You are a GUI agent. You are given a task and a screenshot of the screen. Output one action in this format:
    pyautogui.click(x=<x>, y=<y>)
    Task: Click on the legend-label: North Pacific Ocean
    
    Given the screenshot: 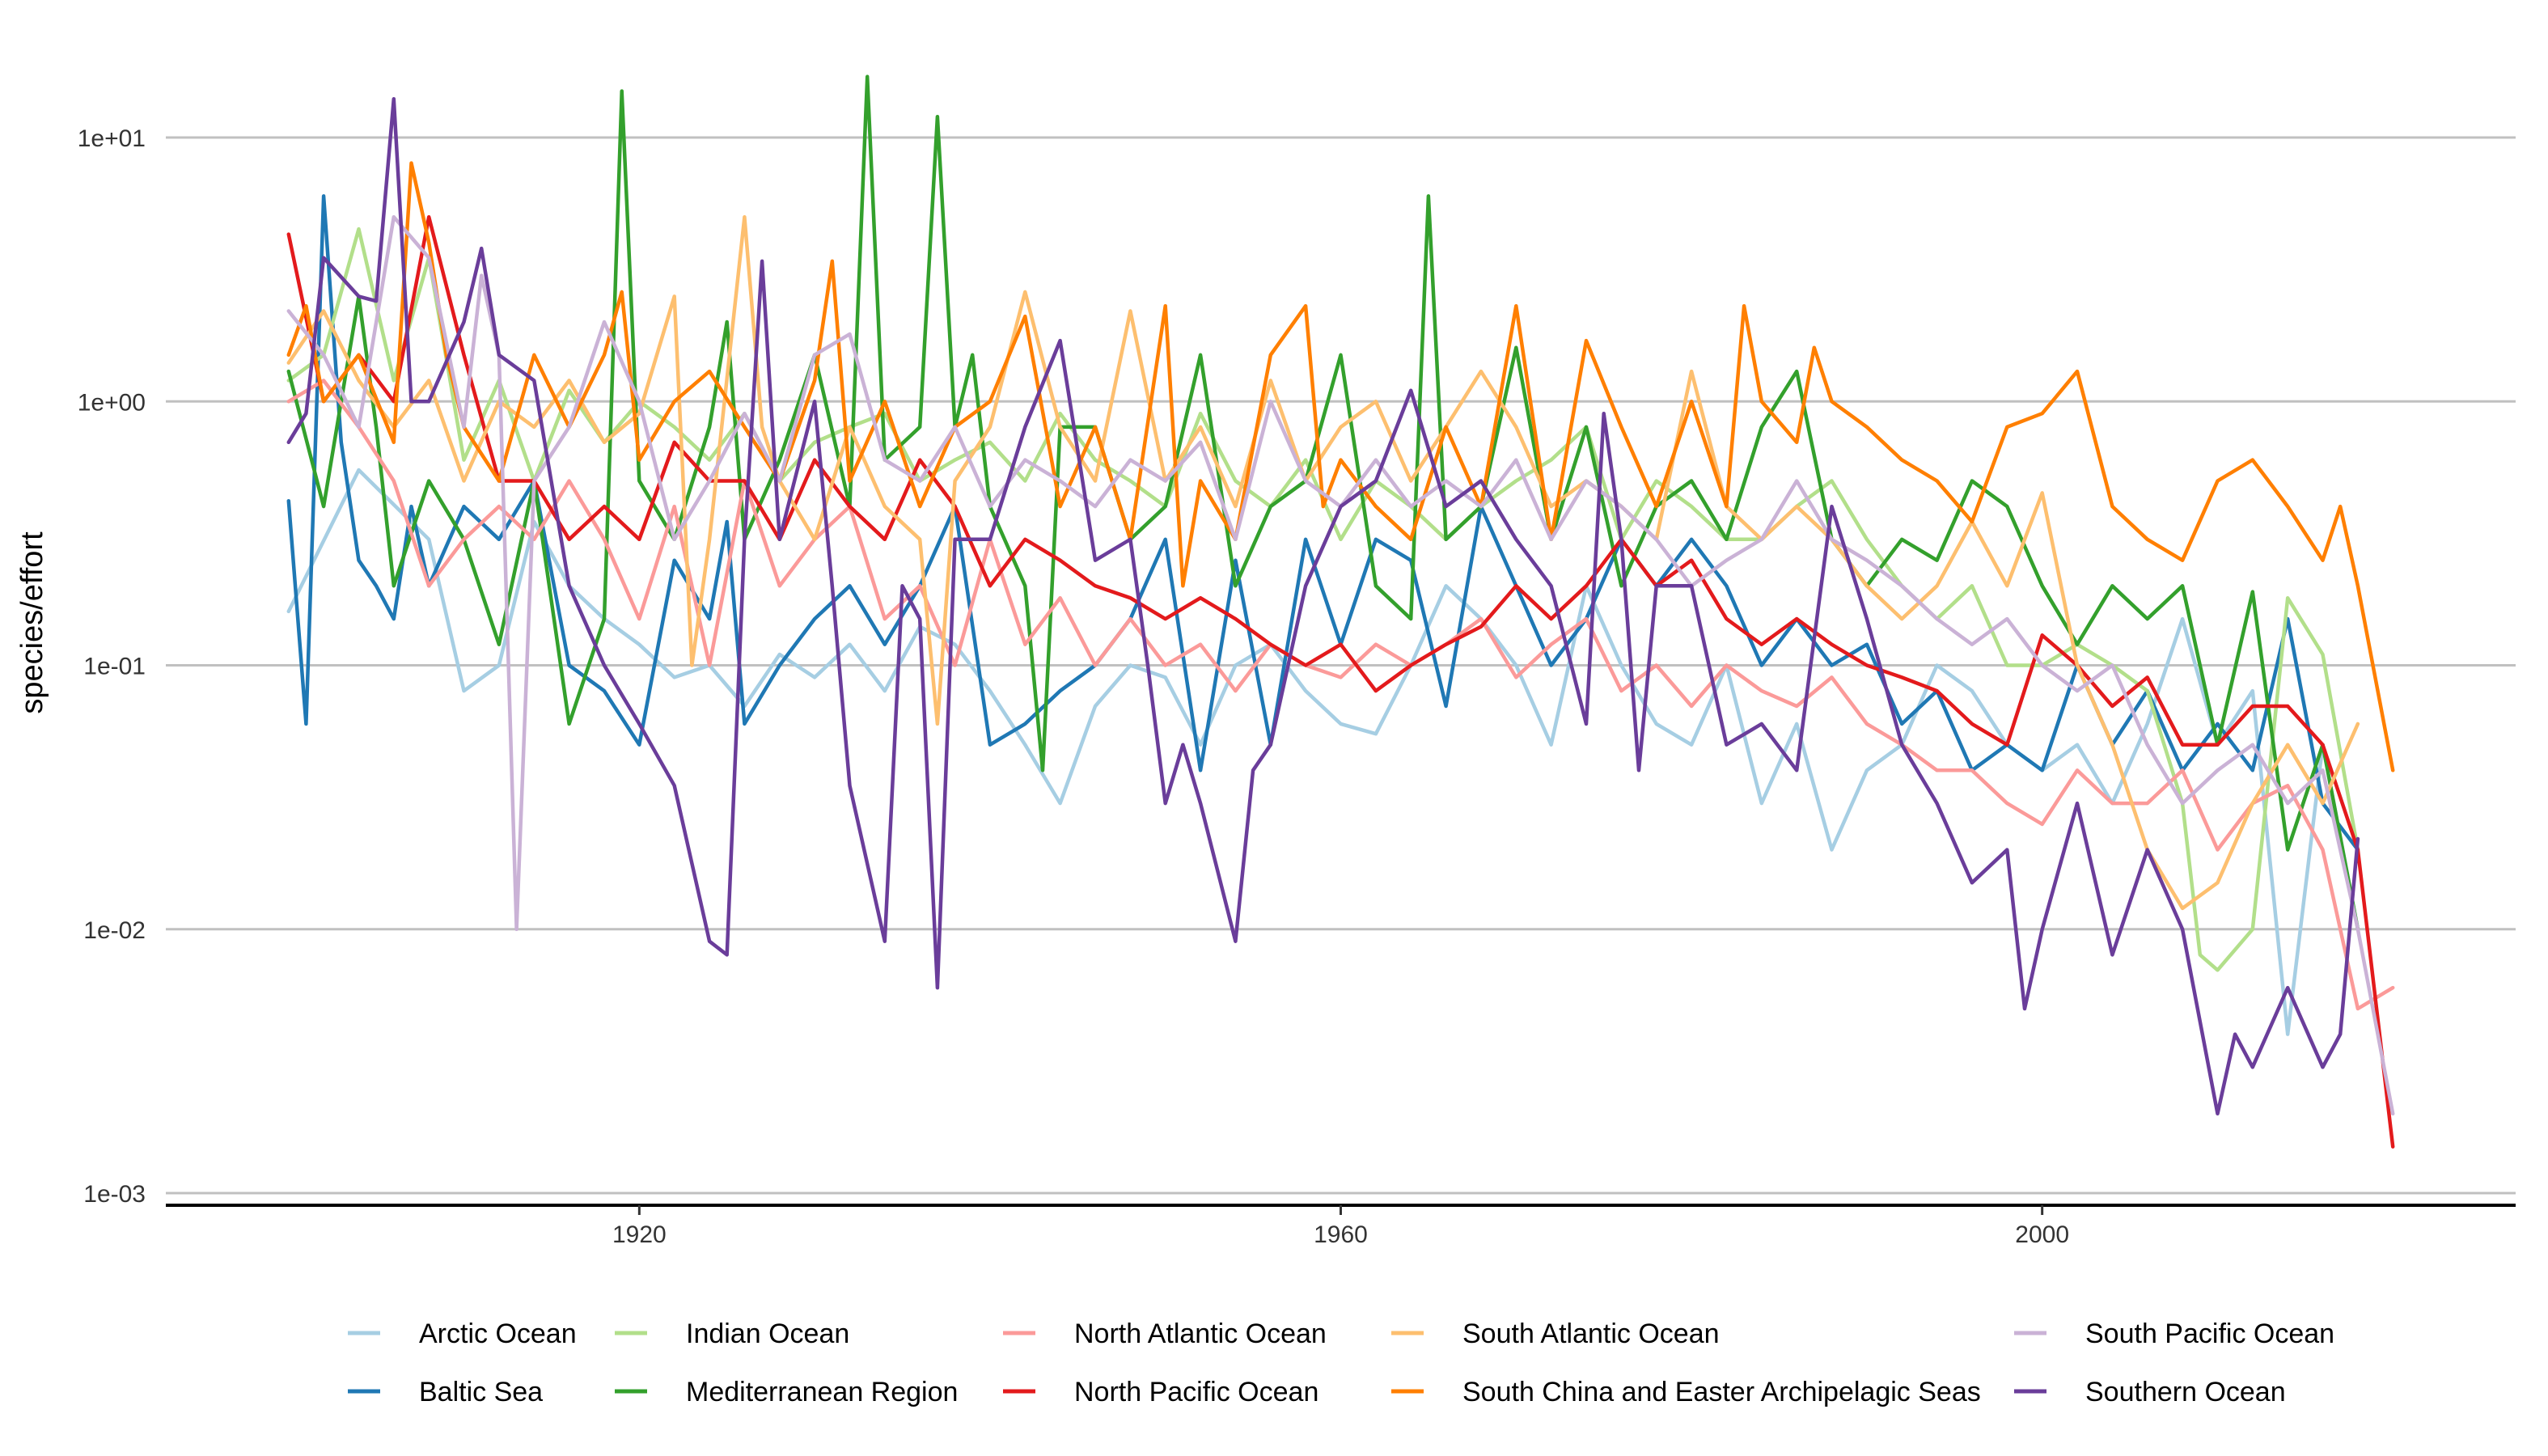 What is the action you would take?
    pyautogui.click(x=1196, y=1392)
    